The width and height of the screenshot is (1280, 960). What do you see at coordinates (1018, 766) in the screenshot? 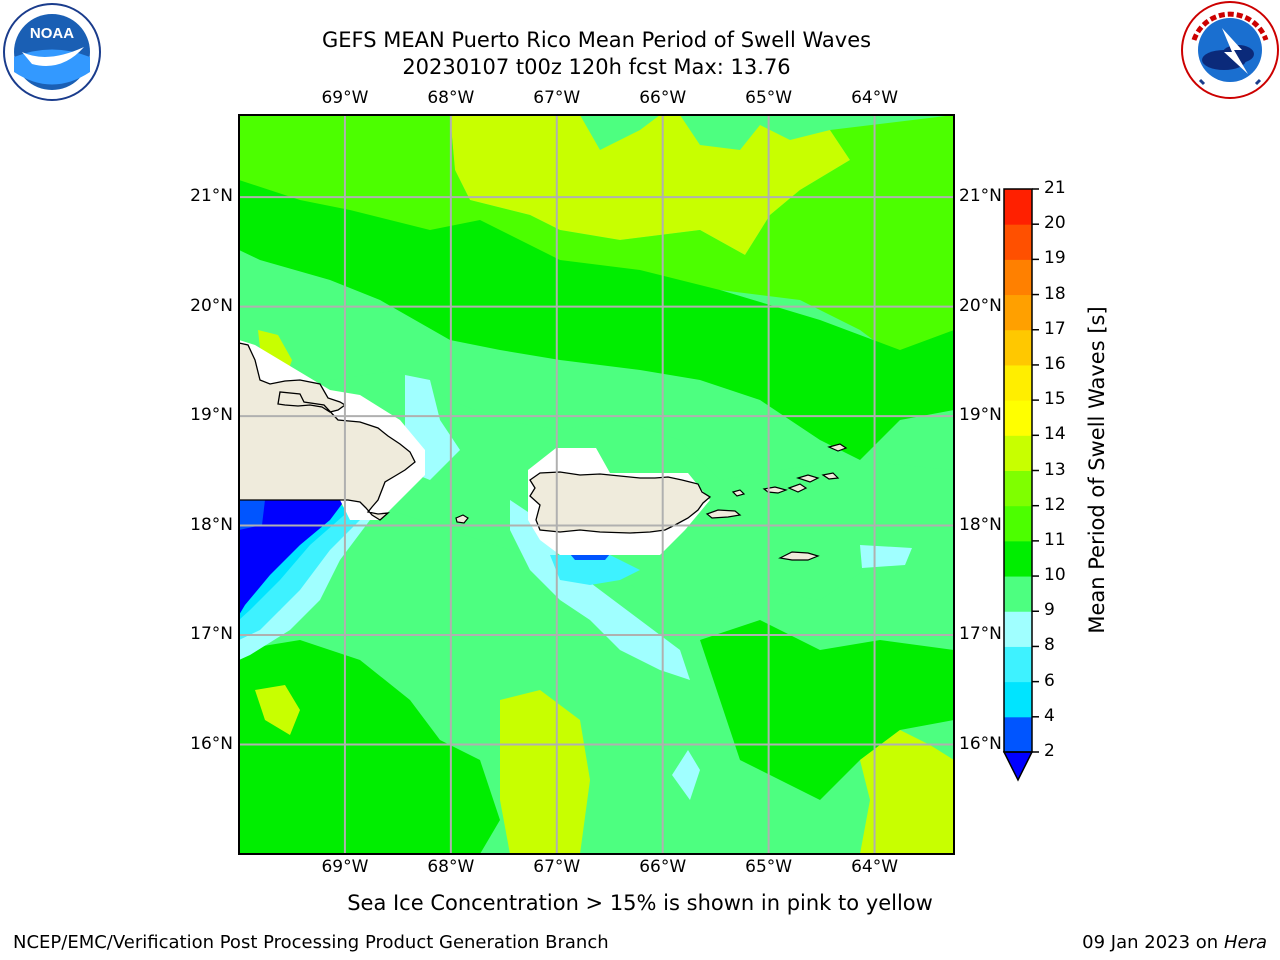
I see `colorbar-under-extension` at bounding box center [1018, 766].